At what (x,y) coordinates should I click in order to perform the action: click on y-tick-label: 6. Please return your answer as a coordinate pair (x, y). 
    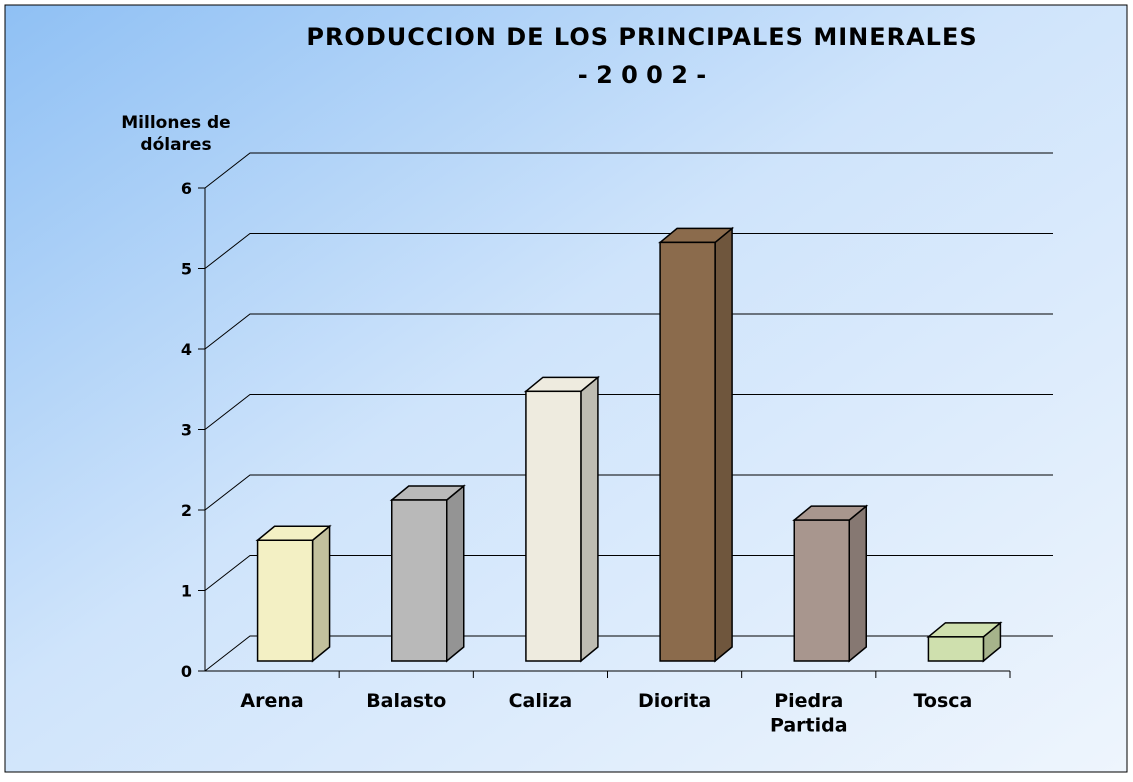
    Looking at the image, I should click on (186, 188).